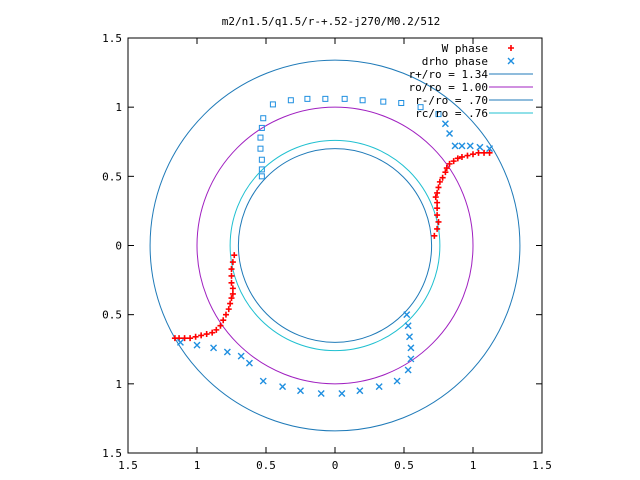 This screenshot has width=640, height=480. I want to click on x-tick-label-4: 0.5, so click(404, 465).